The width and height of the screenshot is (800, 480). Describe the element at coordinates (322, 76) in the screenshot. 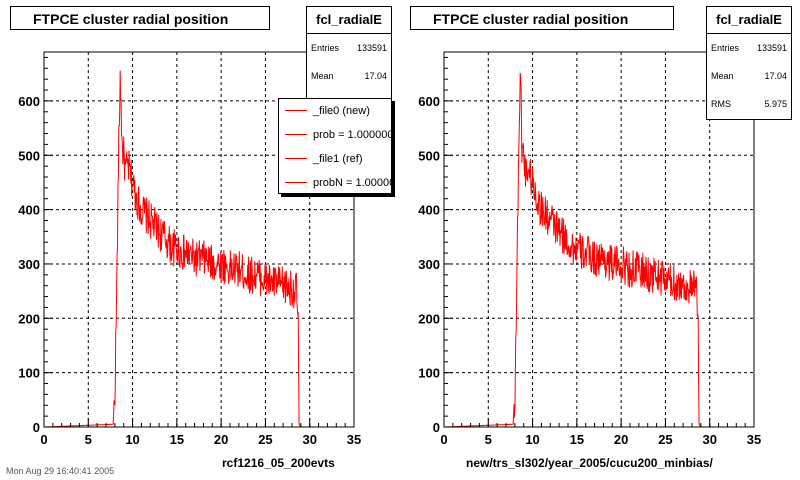

I see `left-mean-label: Mean` at that location.